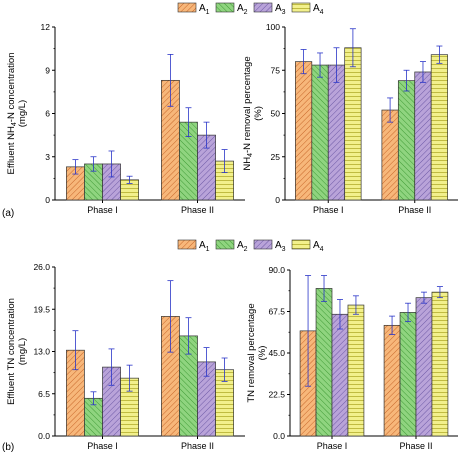 This screenshot has height=457, width=474. What do you see at coordinates (276, 157) in the screenshot?
I see `y-tick-label: 25` at bounding box center [276, 157].